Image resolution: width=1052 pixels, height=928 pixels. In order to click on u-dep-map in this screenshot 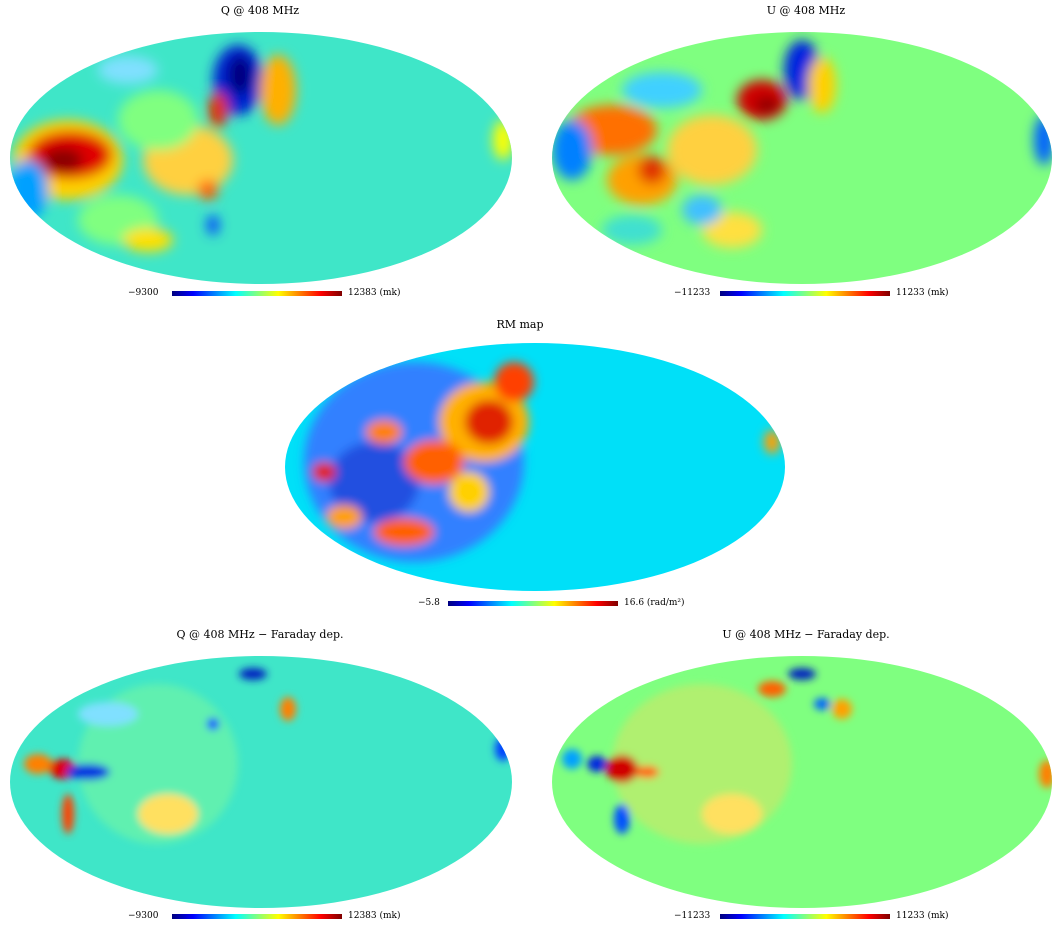, I will do `click(802, 782)`.